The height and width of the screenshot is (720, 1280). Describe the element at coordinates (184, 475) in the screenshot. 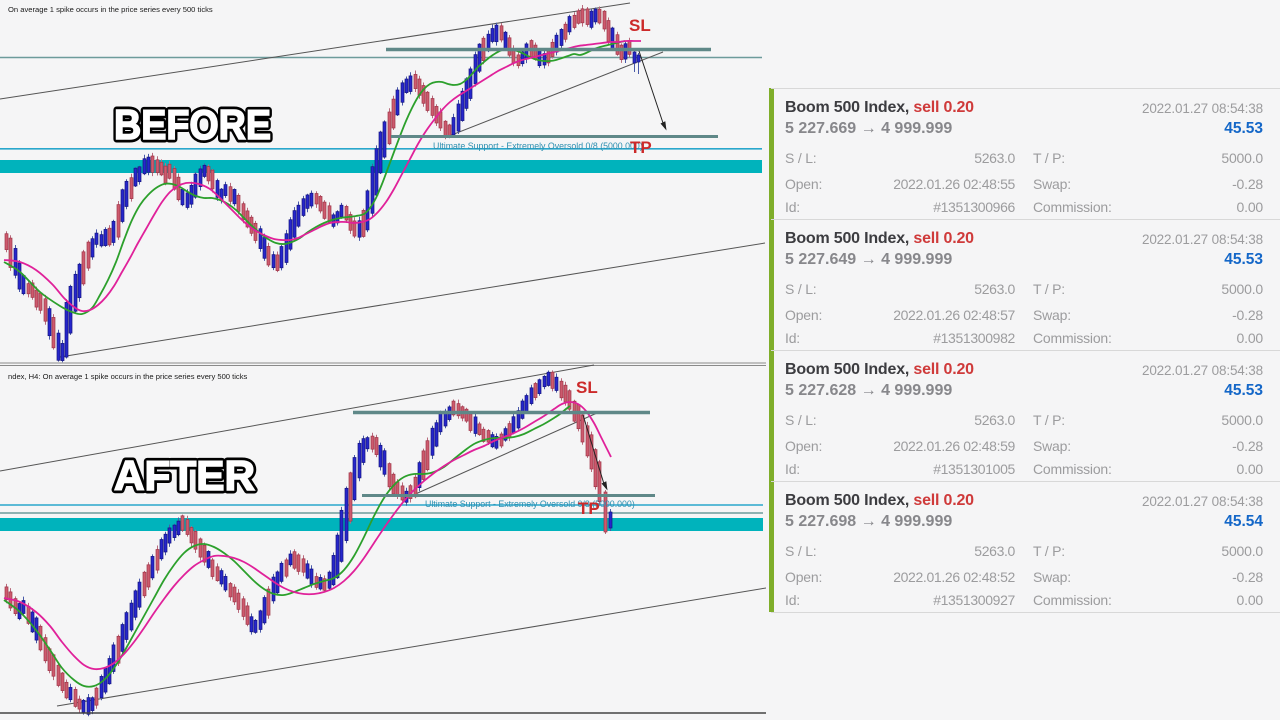

I see `svg-text: AFTER` at that location.